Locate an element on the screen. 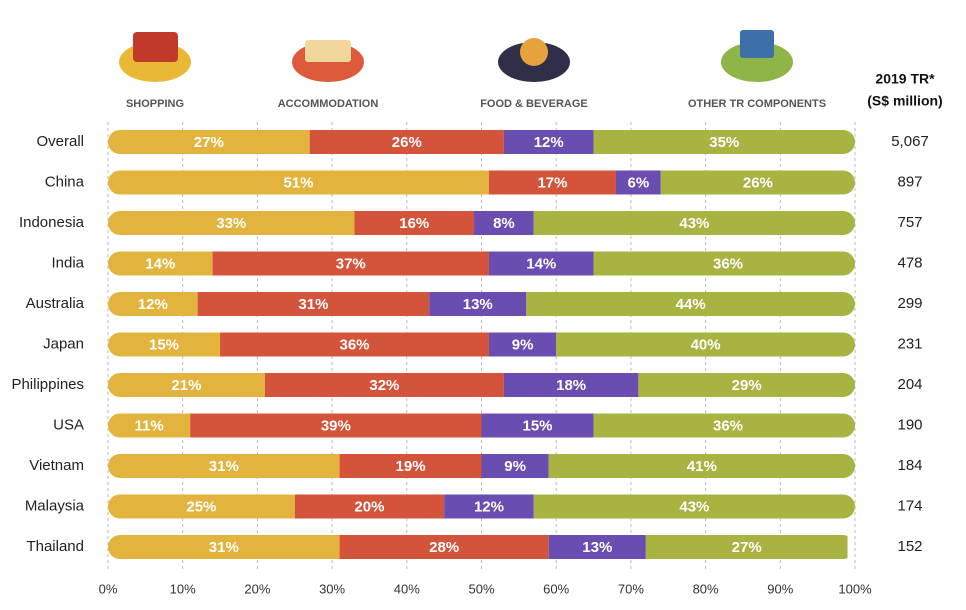 This screenshot has height=610, width=966. category-label: Australia is located at coordinates (55, 303).